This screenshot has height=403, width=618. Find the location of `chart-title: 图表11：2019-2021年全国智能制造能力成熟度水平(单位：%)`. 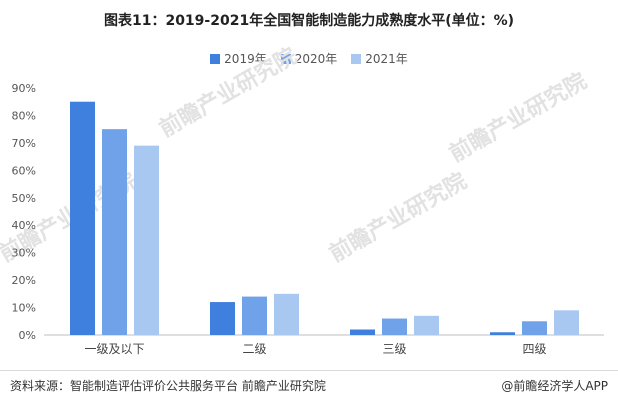

chart-title: 图表11：2019-2021年全国智能制造能力成熟度水平(单位：%) is located at coordinates (309, 21).